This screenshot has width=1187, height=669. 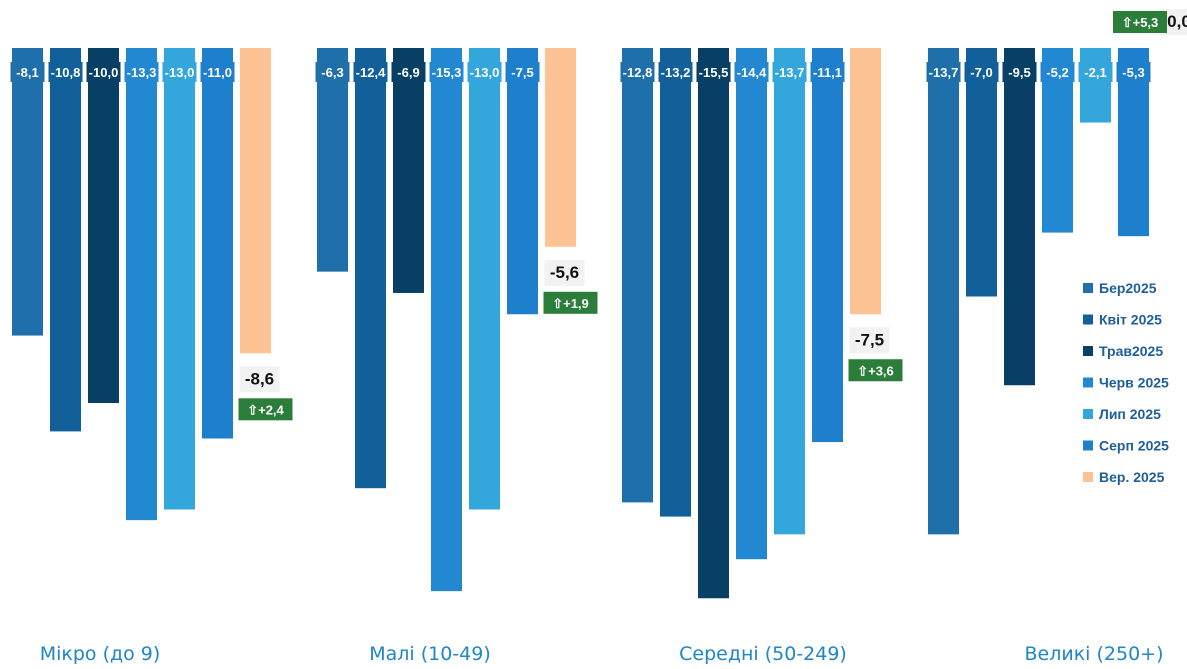 I want to click on data-label-text: -13,3, so click(x=142, y=72).